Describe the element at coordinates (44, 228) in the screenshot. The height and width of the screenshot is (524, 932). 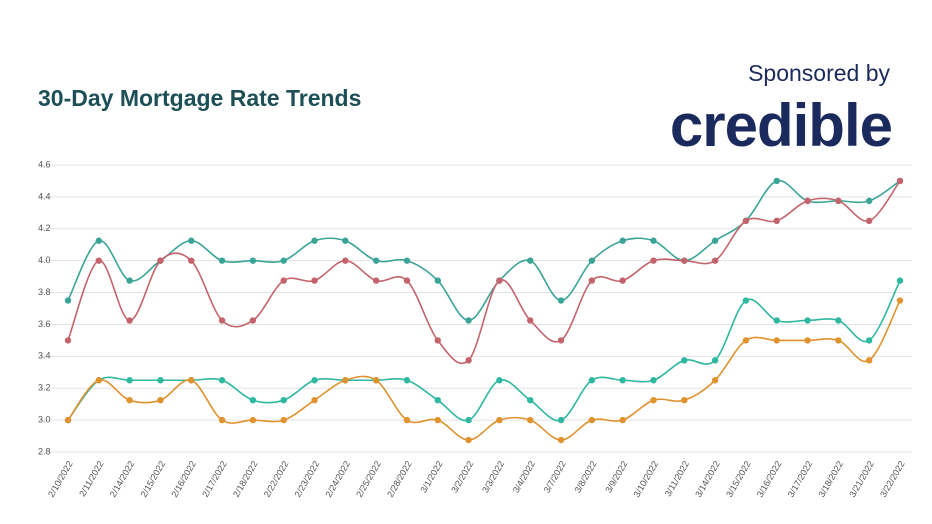
I see `y-tick-label: 4.2` at that location.